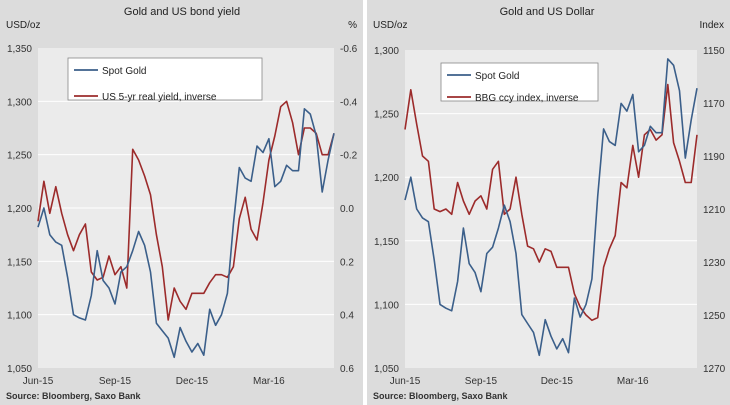 Image resolution: width=730 pixels, height=405 pixels. I want to click on chart-title: Gold and US Dollar, so click(547, 12).